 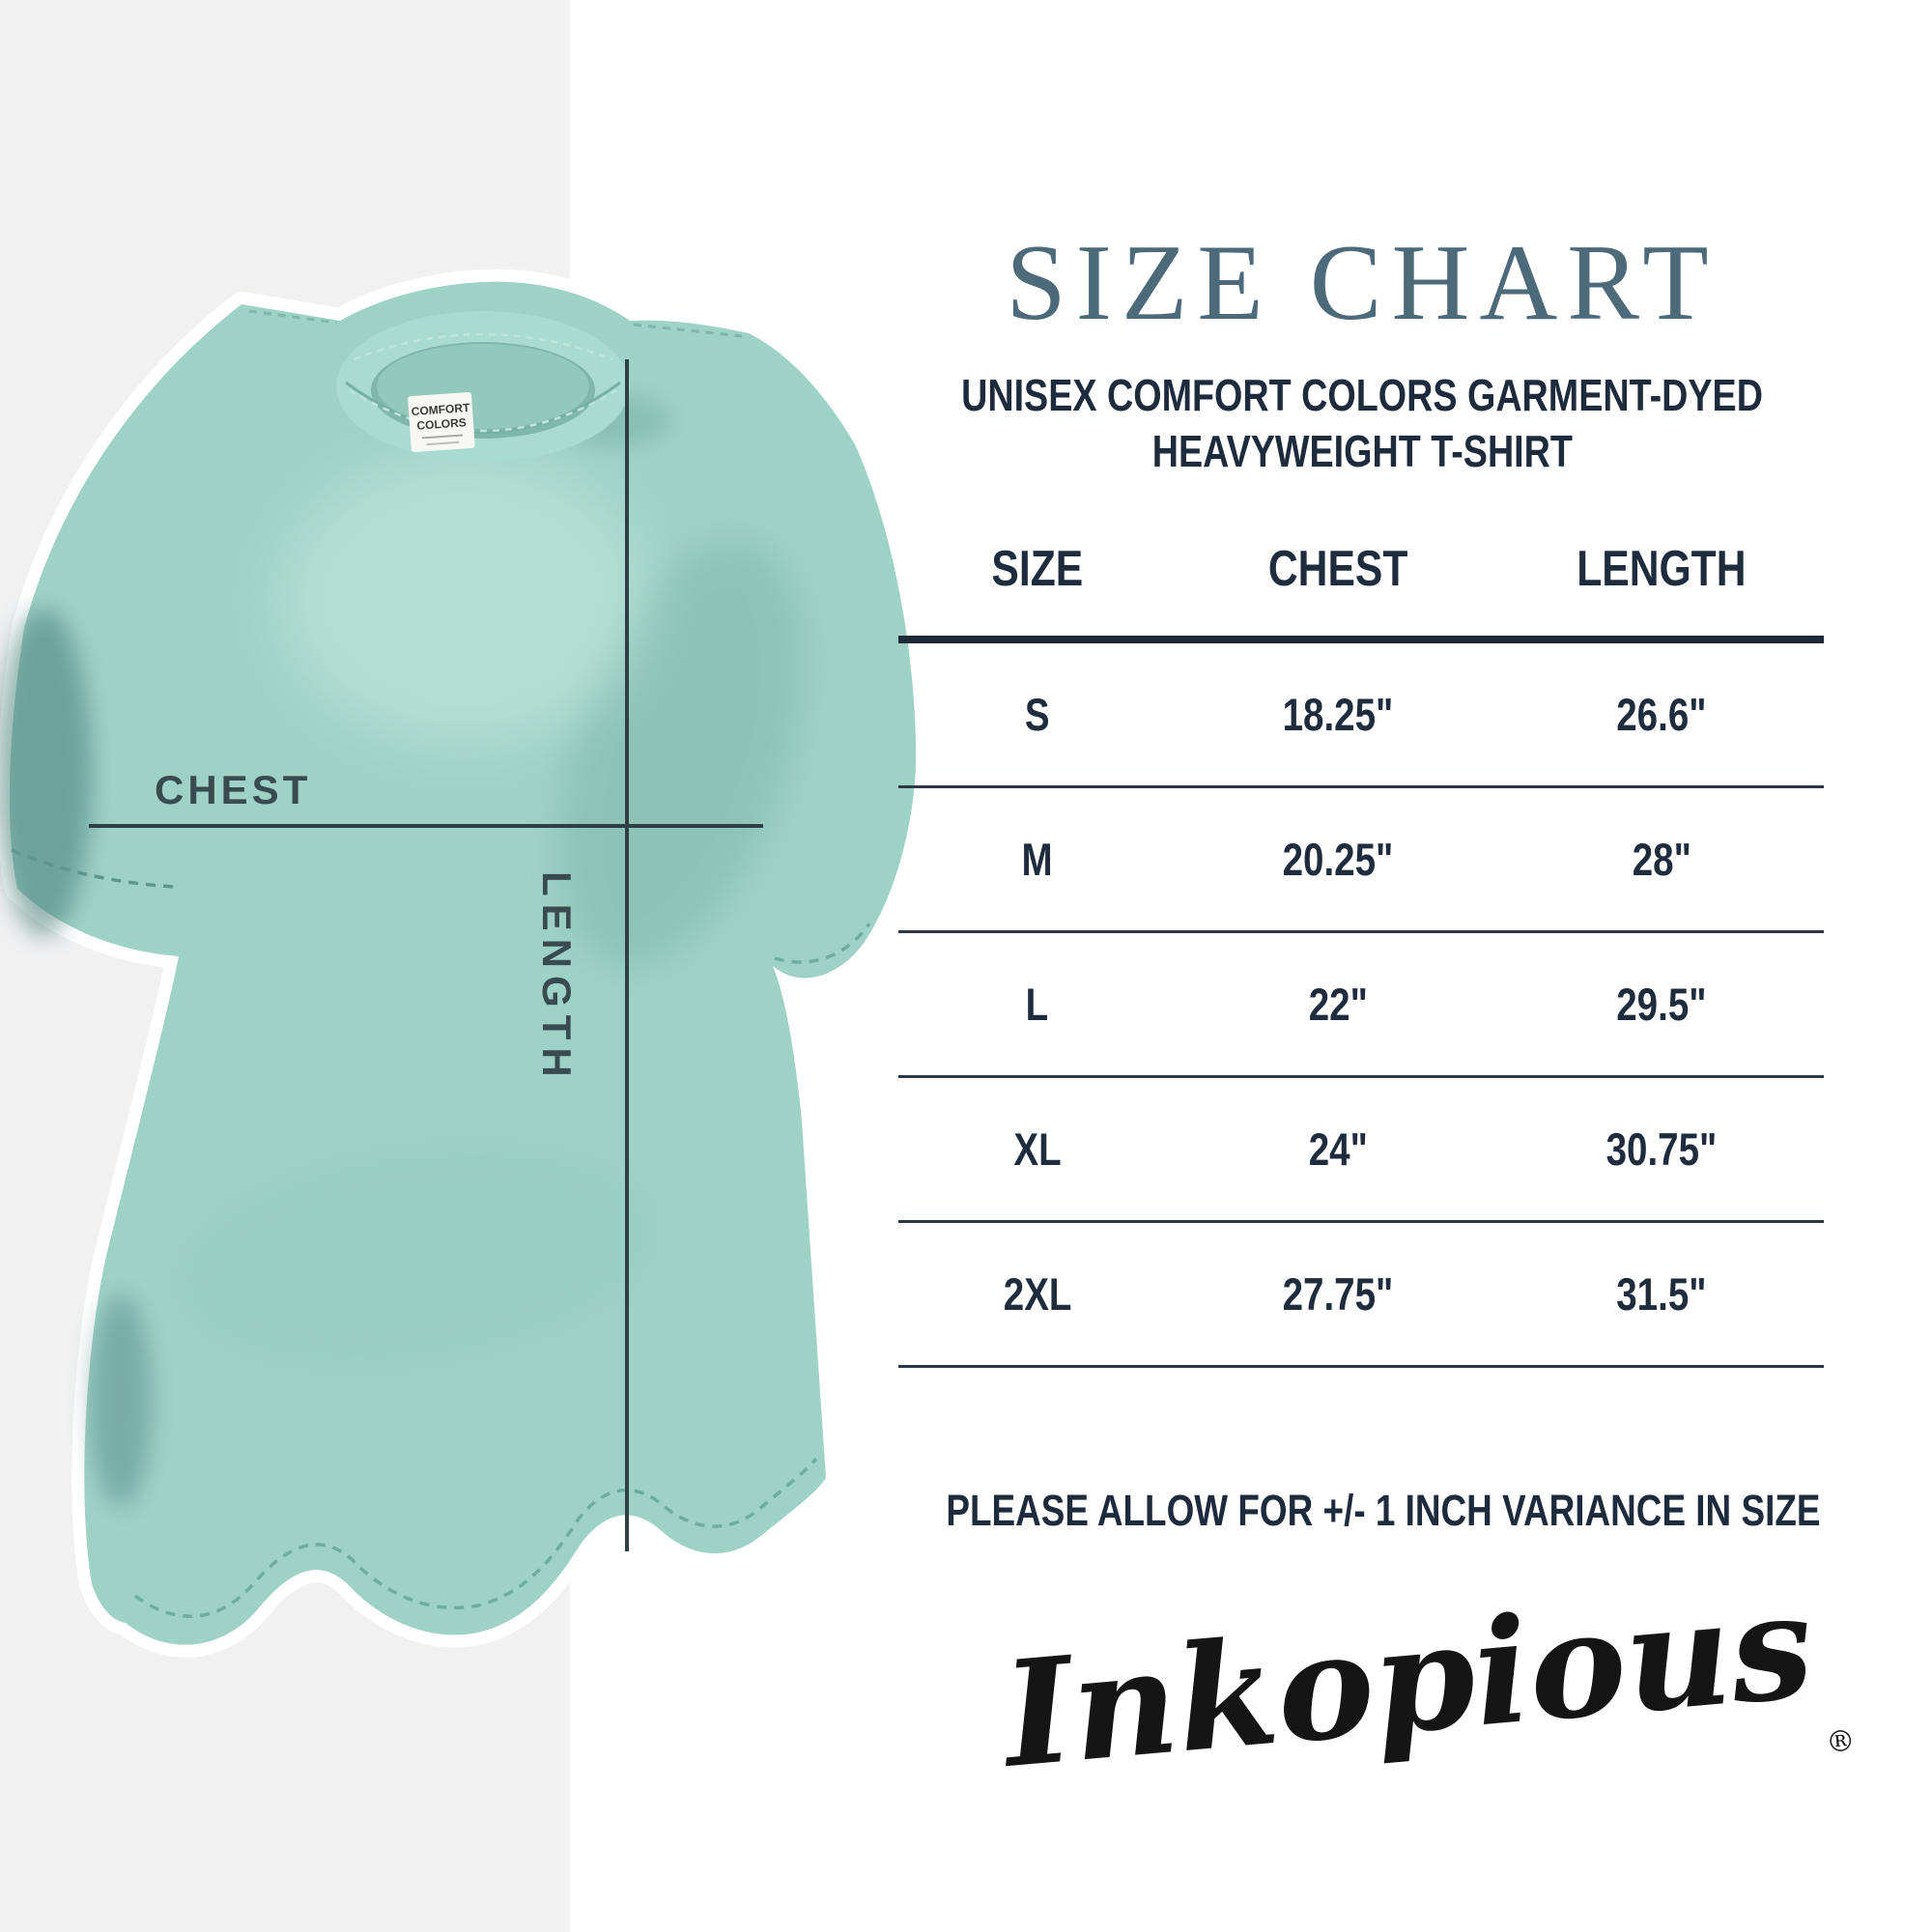 What do you see at coordinates (46, 773) in the screenshot?
I see `shirt-shading-left` at bounding box center [46, 773].